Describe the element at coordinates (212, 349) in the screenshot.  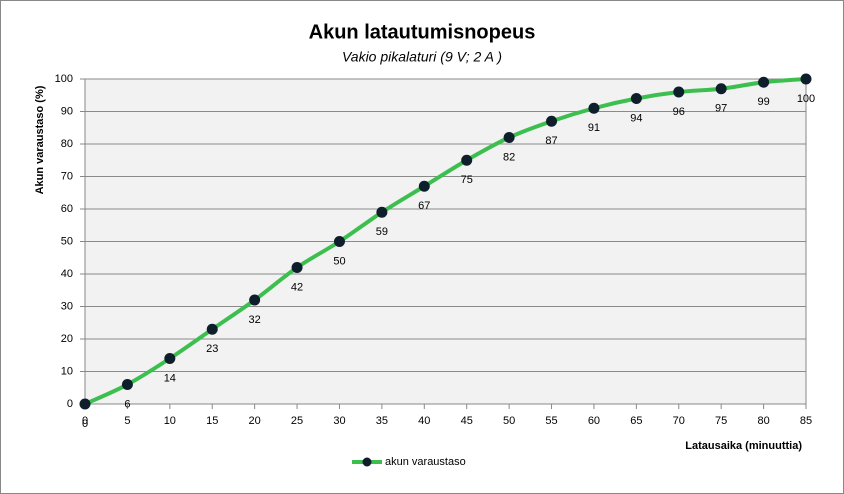
I see `data-label: 23` at that location.